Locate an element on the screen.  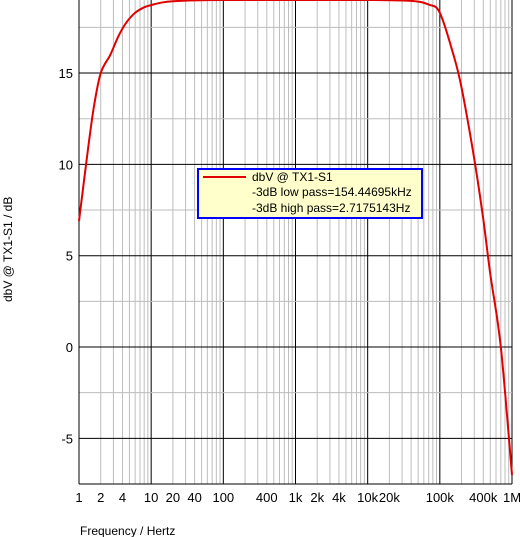
x-tick-label: 1 is located at coordinates (78, 497).